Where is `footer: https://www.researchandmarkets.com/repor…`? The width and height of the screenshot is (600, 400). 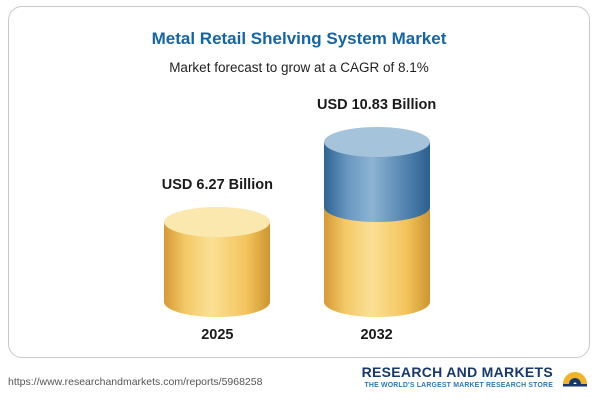 footer: https://www.researchandmarkets.com/repor… is located at coordinates (300, 376).